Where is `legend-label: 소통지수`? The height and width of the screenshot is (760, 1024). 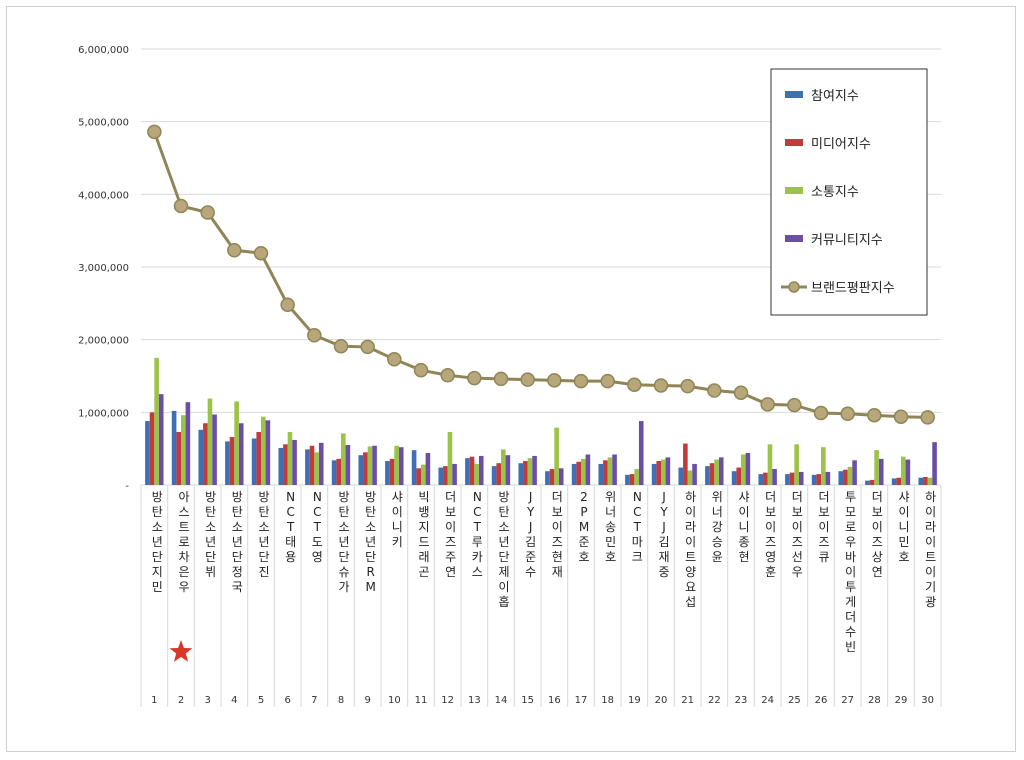 legend-label: 소통지수 is located at coordinates (835, 192).